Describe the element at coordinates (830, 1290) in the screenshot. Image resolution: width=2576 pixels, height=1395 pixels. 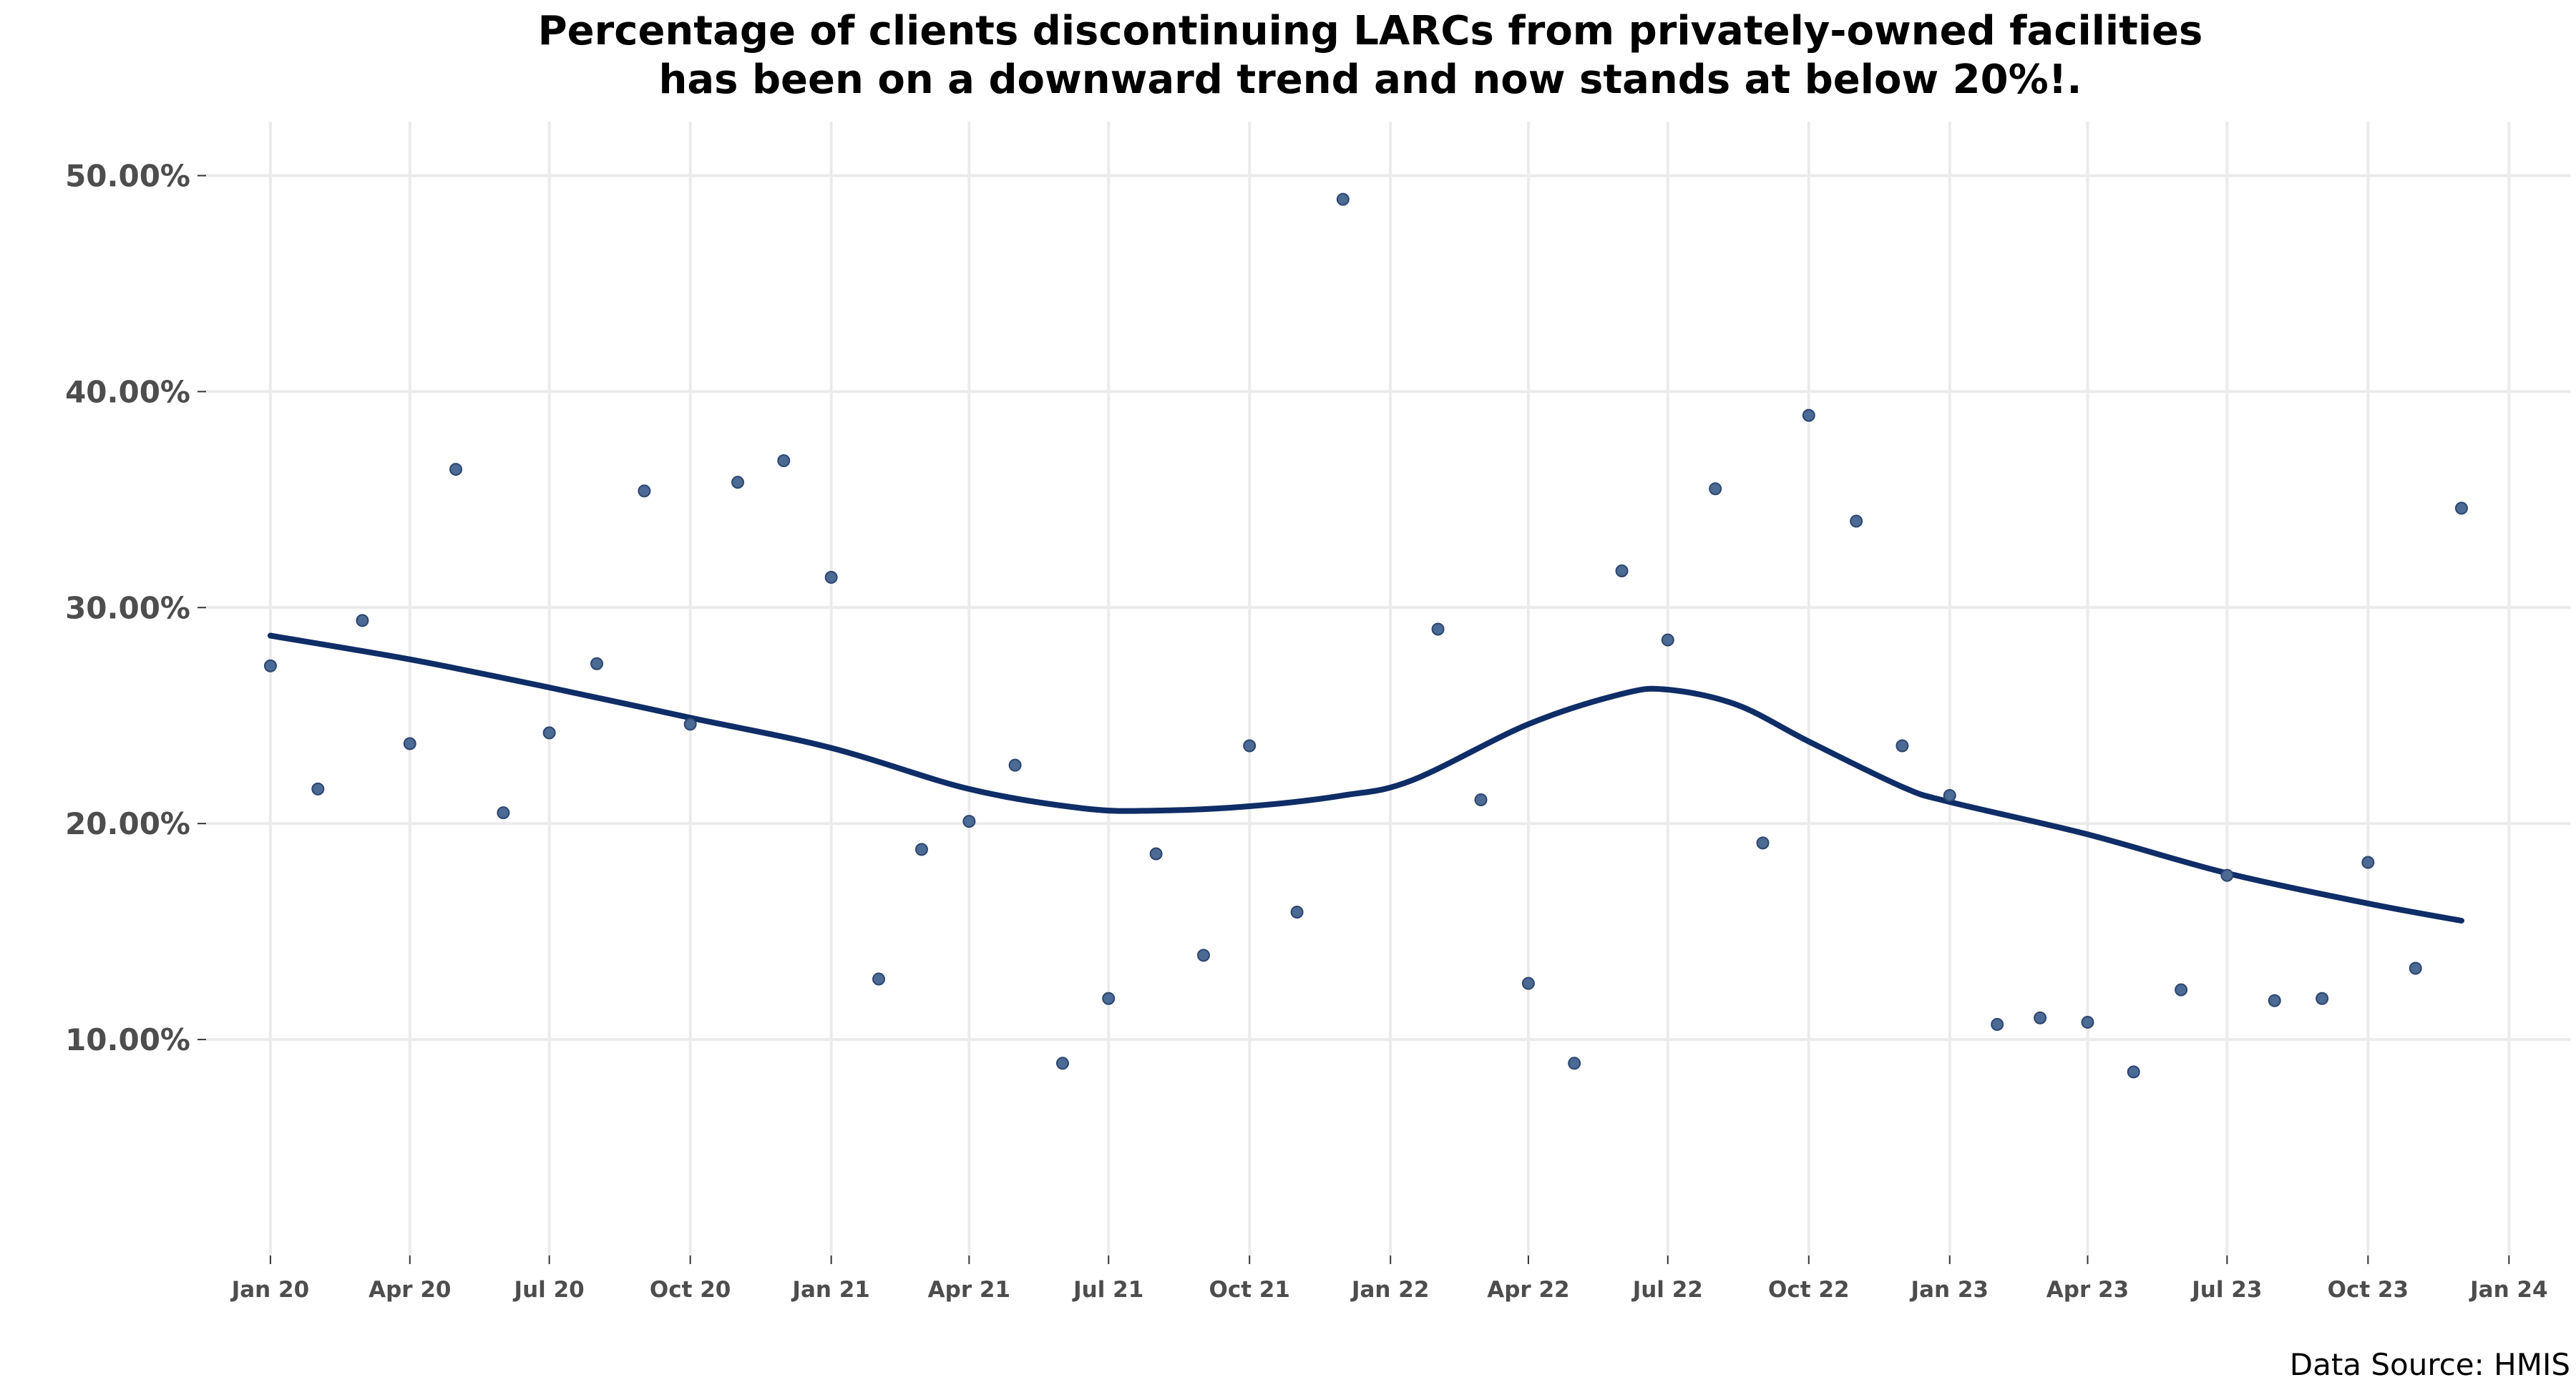
I see `x-tick-label: Jan 21` at that location.